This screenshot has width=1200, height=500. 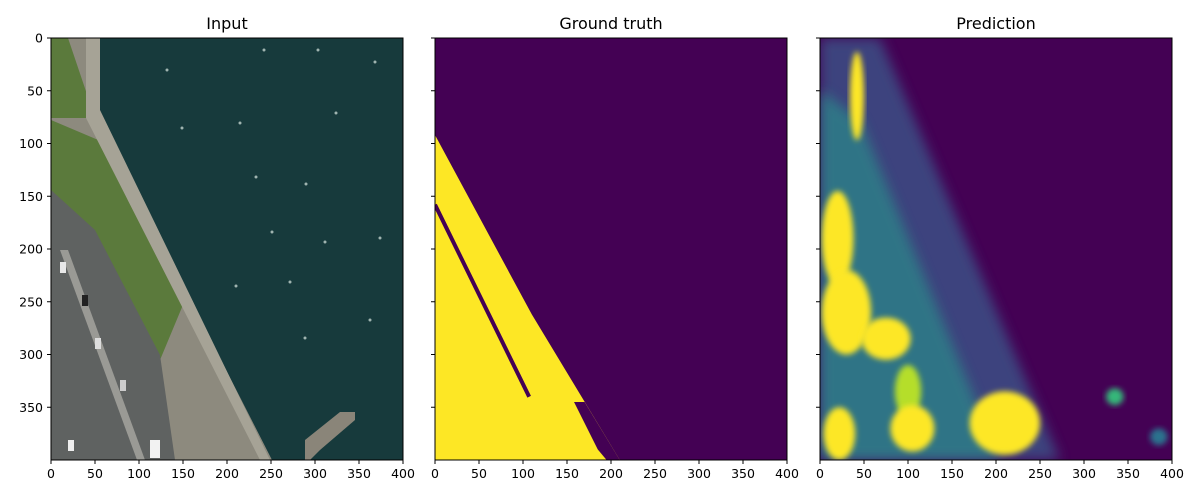 I want to click on grass-strip, so click(x=118, y=240).